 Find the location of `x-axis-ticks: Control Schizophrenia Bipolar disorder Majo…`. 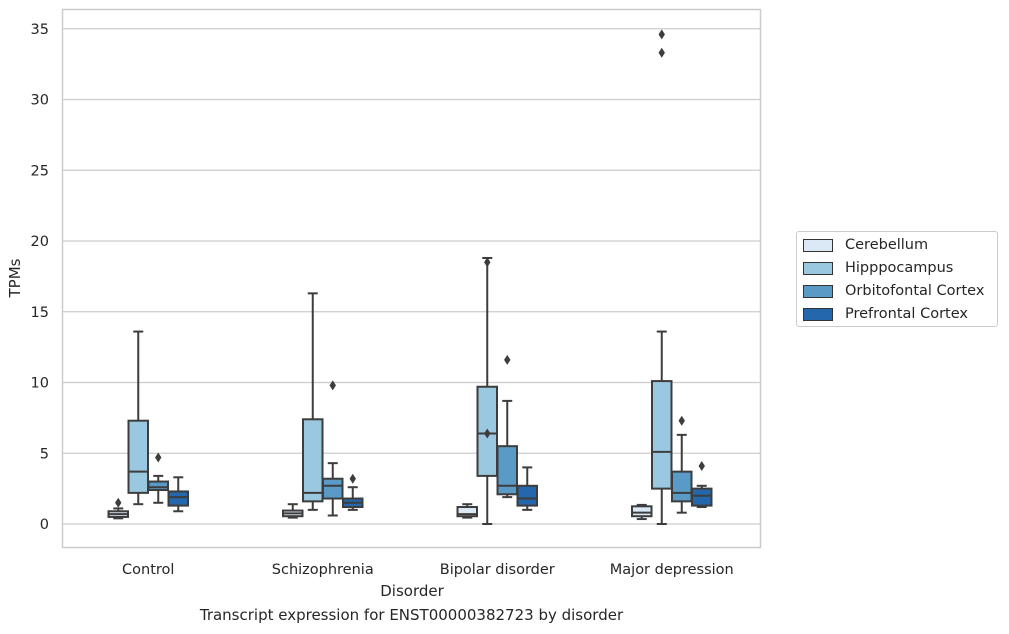

x-axis-ticks: Control Schizophrenia Bipolar disorder Majo… is located at coordinates (428, 570).